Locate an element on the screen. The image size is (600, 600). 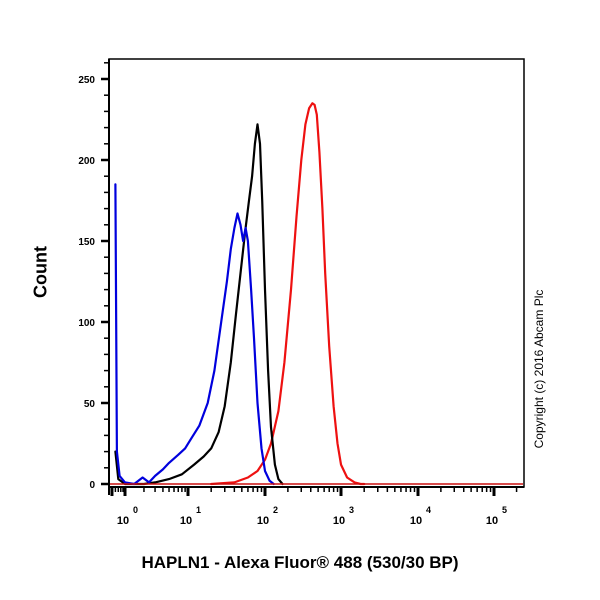
x-tick-label: 10 0 is located at coordinates (127, 516).